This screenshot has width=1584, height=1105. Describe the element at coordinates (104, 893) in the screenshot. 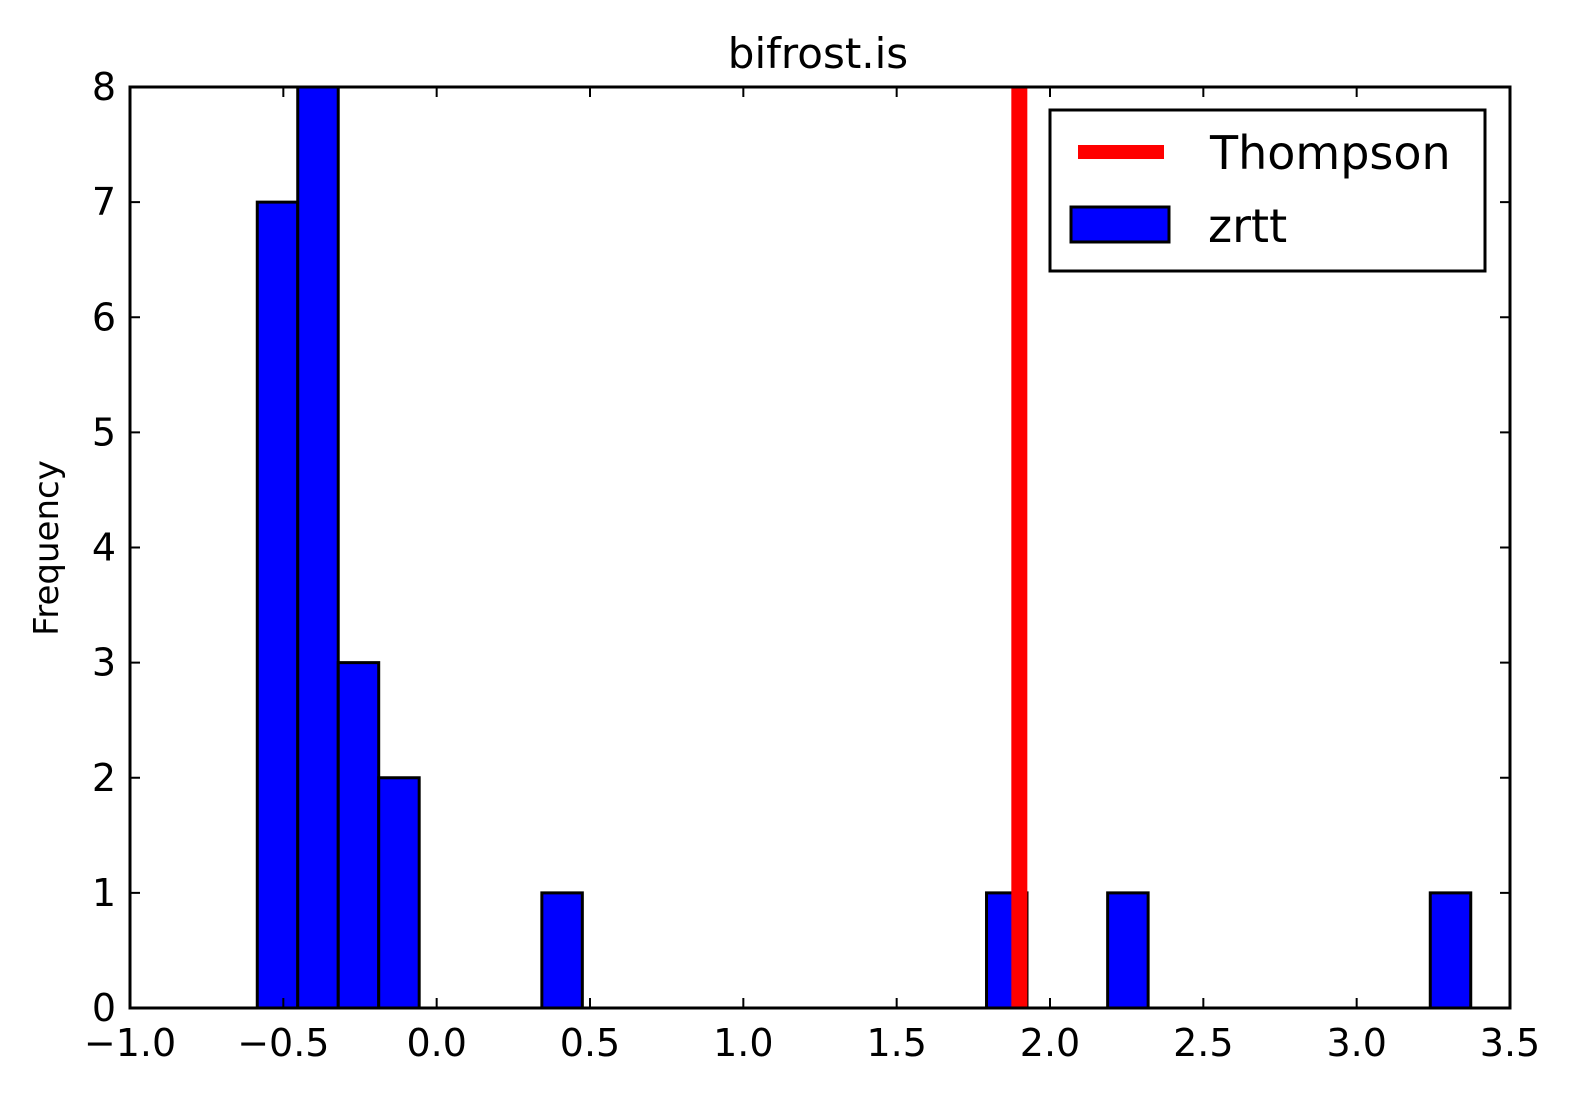

I see `y-tick-label: 1` at that location.